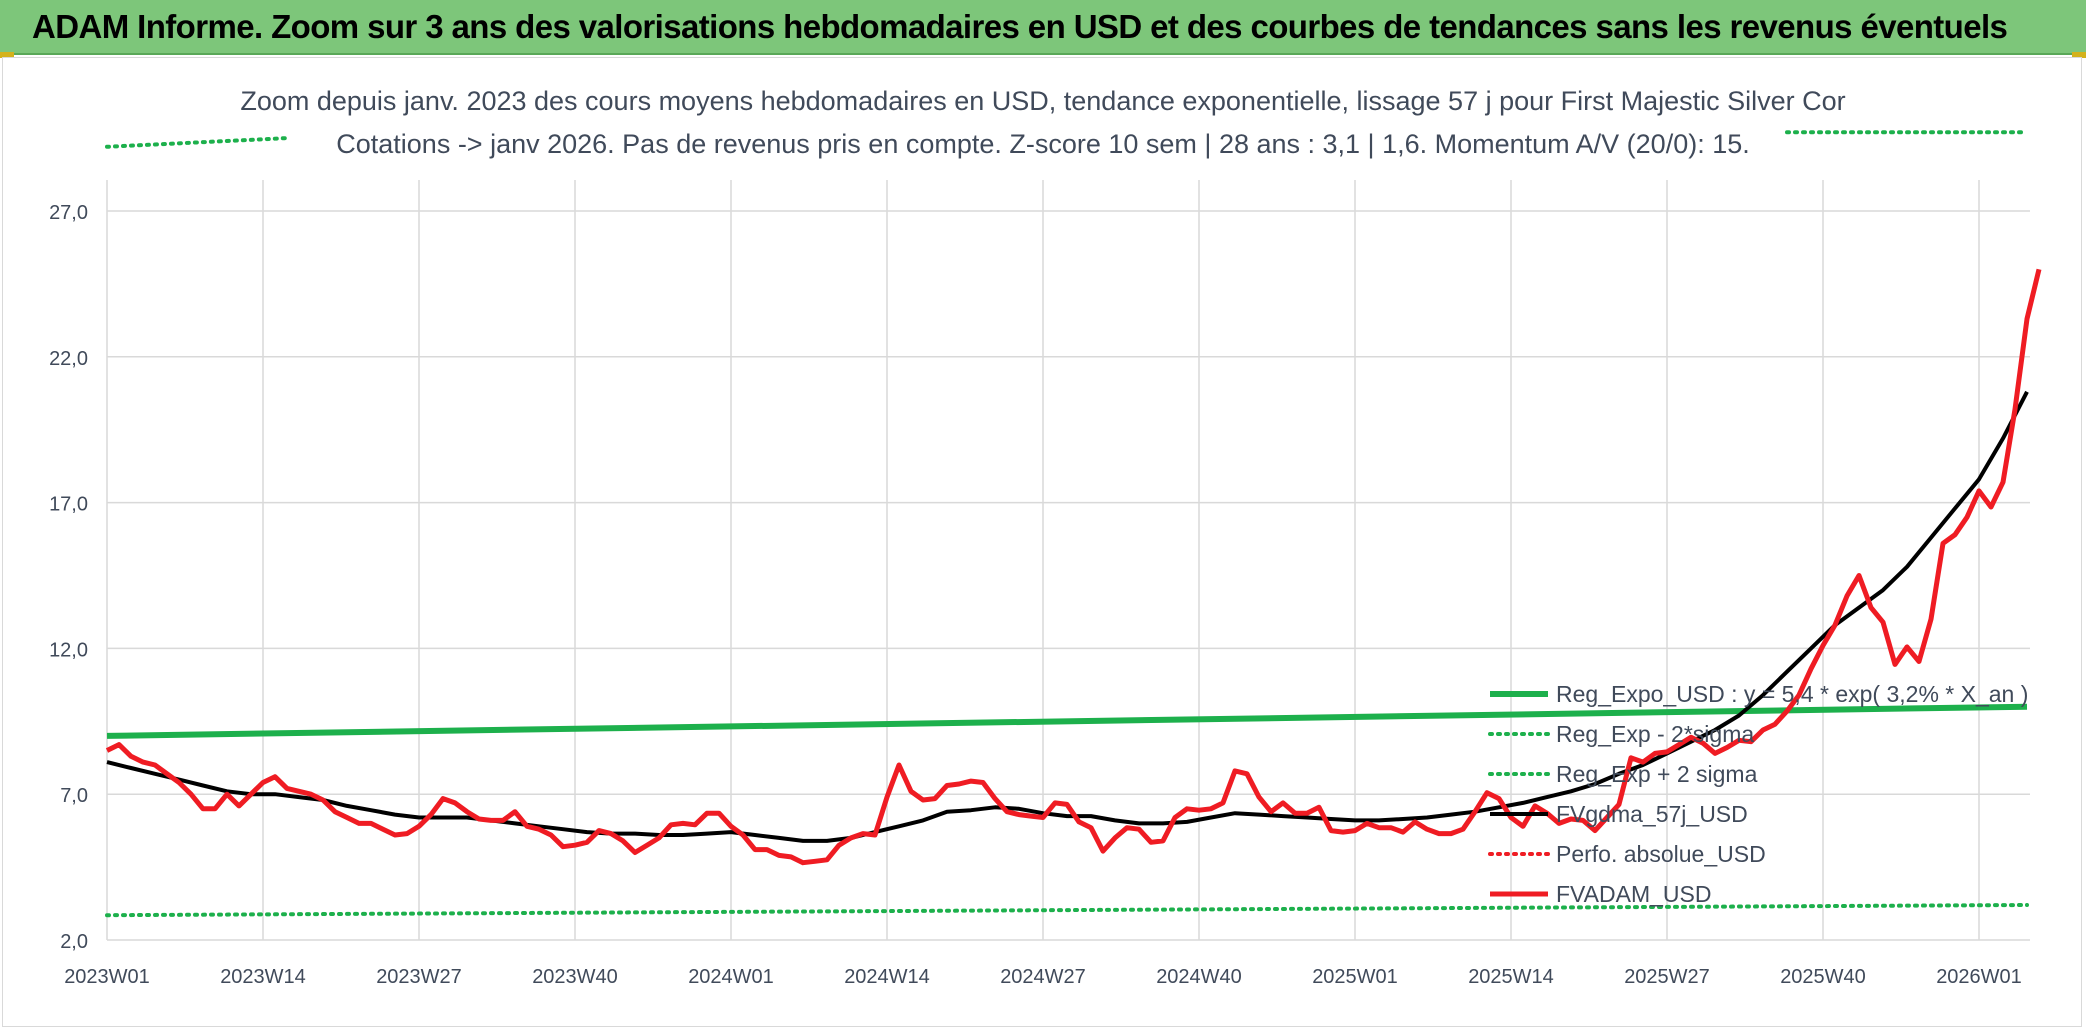 Image resolution: width=2086 pixels, height=1031 pixels. What do you see at coordinates (1979, 977) in the screenshot?
I see `x-tick-label: 2026W01` at bounding box center [1979, 977].